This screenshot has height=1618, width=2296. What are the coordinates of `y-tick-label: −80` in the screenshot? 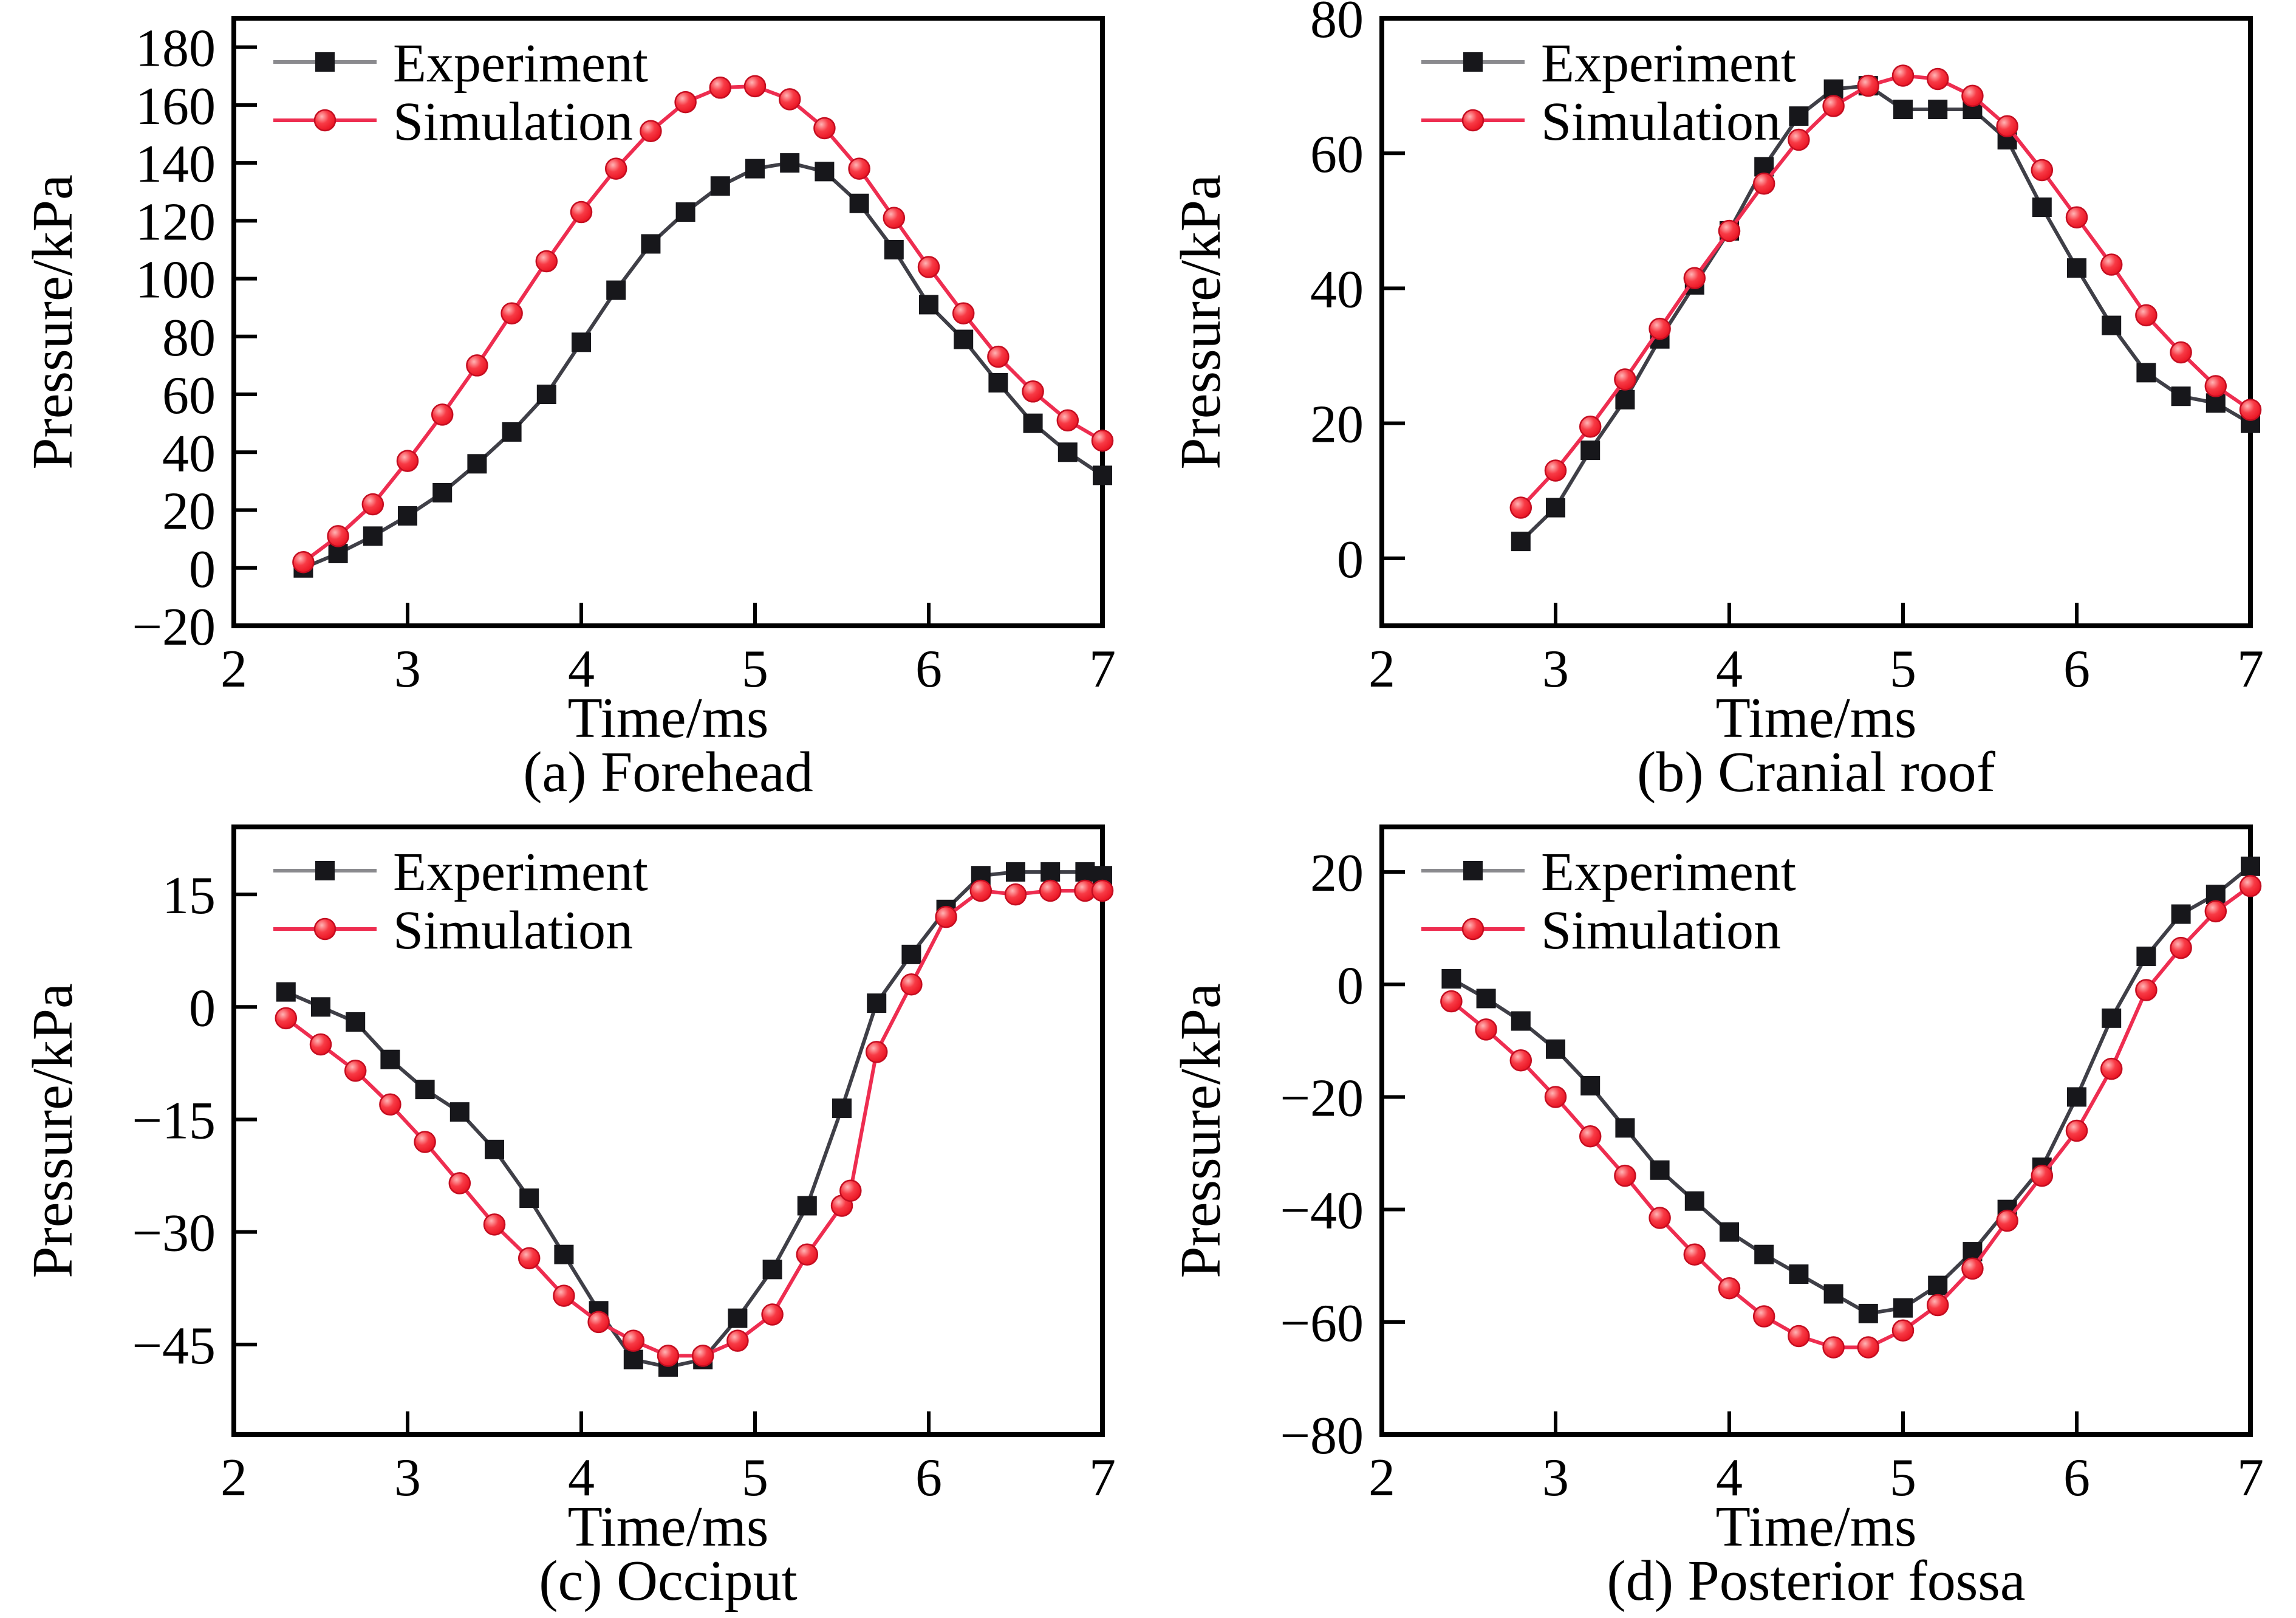 It's located at (1322, 1436).